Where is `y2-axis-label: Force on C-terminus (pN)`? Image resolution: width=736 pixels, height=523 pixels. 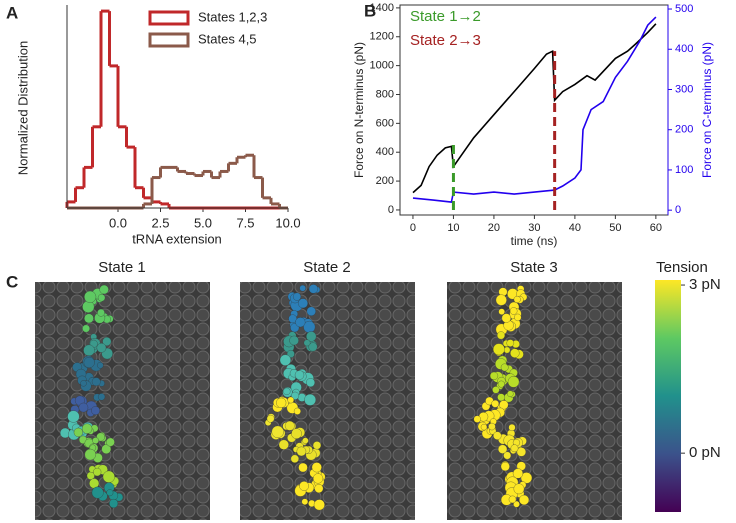
y2-axis-label: Force on C-terminus (pN) is located at coordinates (707, 110).